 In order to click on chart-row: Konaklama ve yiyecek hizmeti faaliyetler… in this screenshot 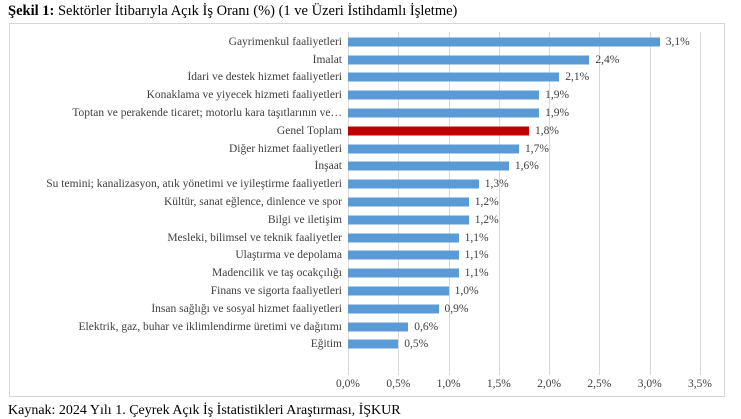, I will do `click(367, 95)`.